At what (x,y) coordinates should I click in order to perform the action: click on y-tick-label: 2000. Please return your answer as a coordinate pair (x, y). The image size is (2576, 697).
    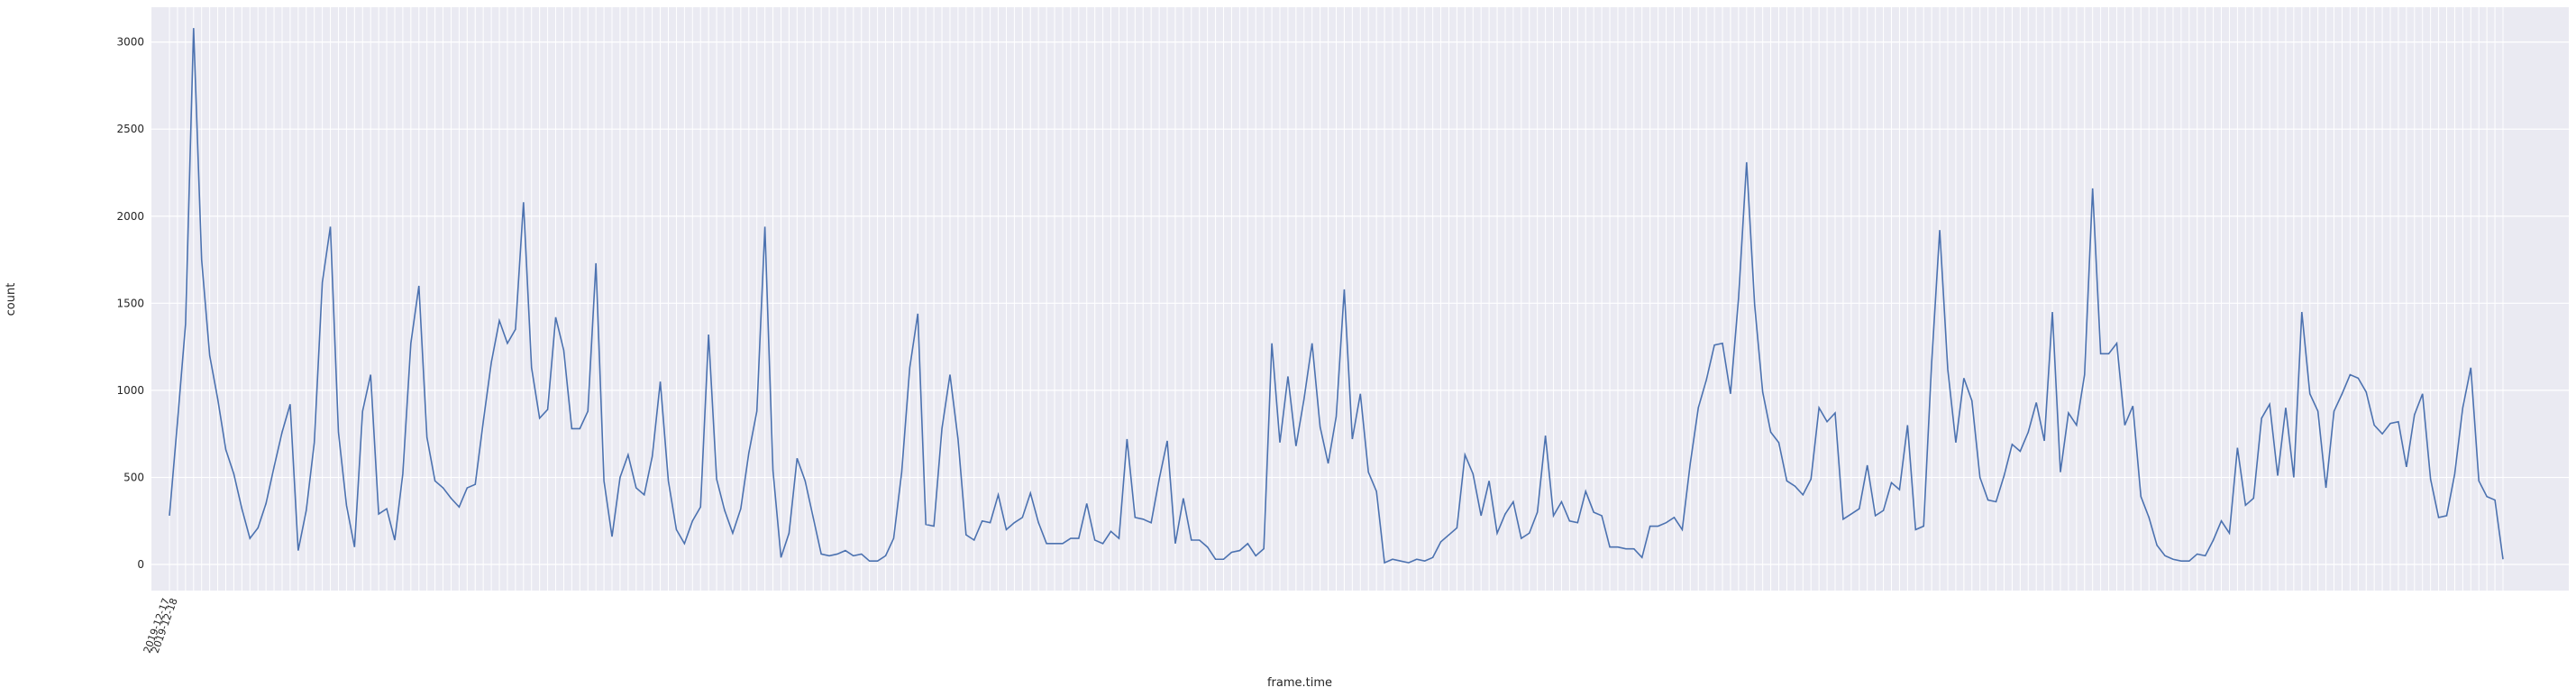
    Looking at the image, I should click on (130, 217).